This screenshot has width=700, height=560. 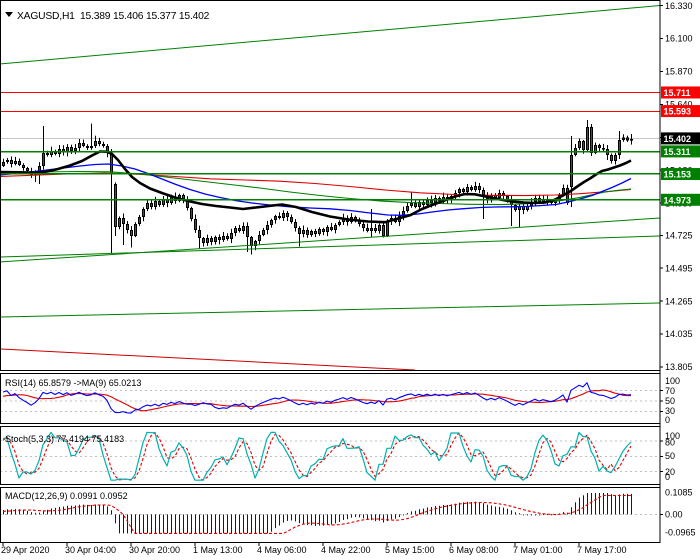 I want to click on svg-text: 0.00, so click(x=674, y=515).